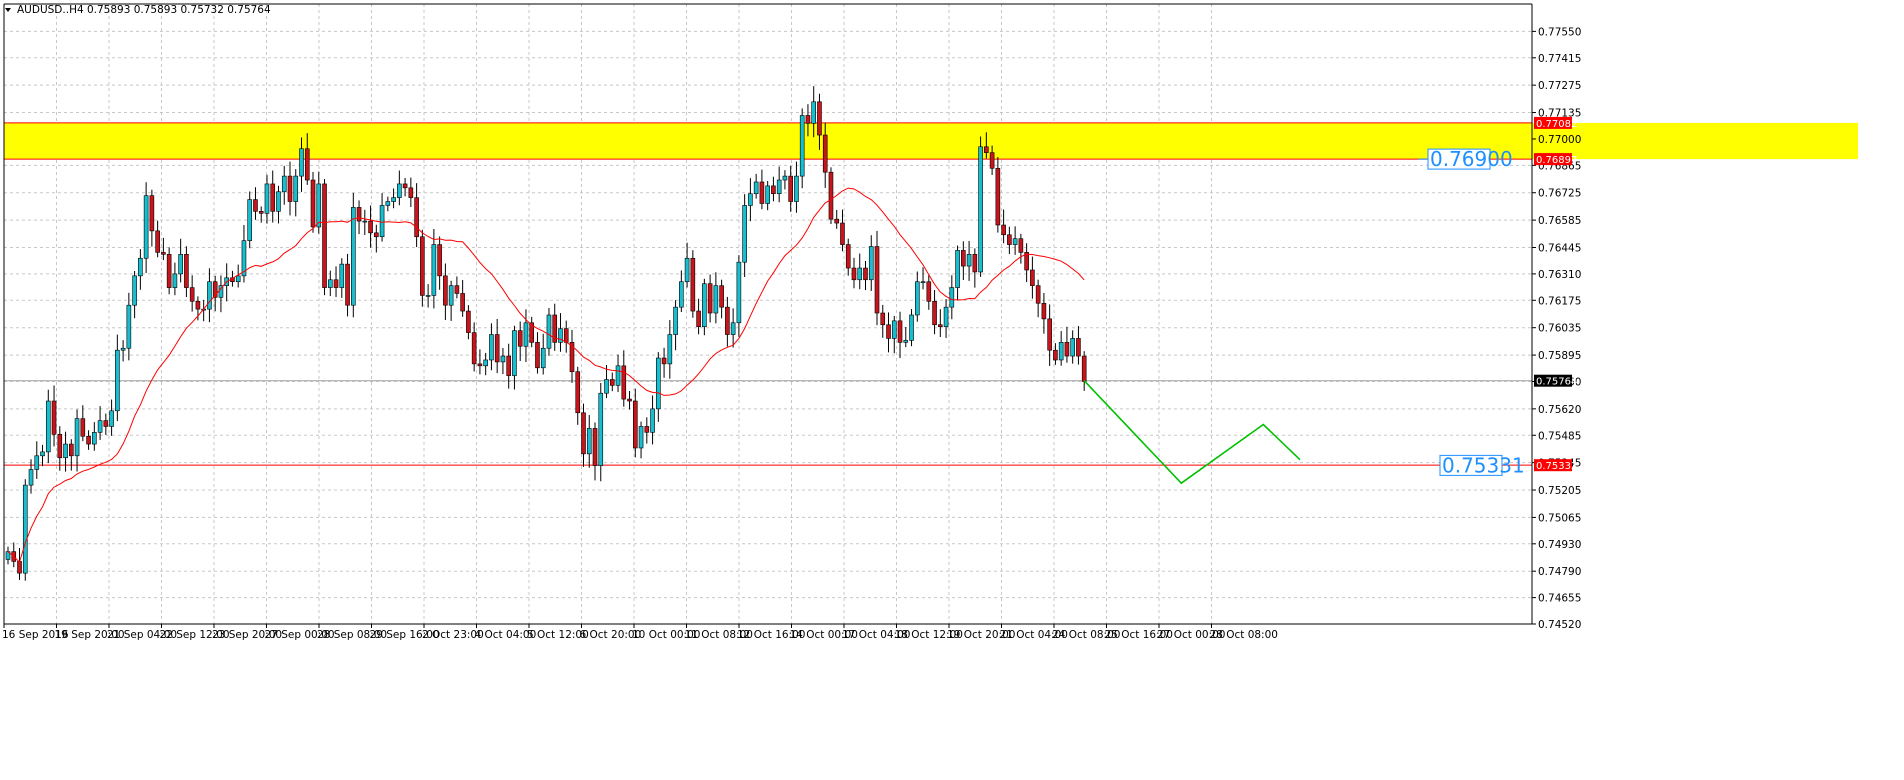 The height and width of the screenshot is (780, 1904). What do you see at coordinates (929, 635) in the screenshot?
I see `x-tick-label: 18 Oct 12:00` at bounding box center [929, 635].